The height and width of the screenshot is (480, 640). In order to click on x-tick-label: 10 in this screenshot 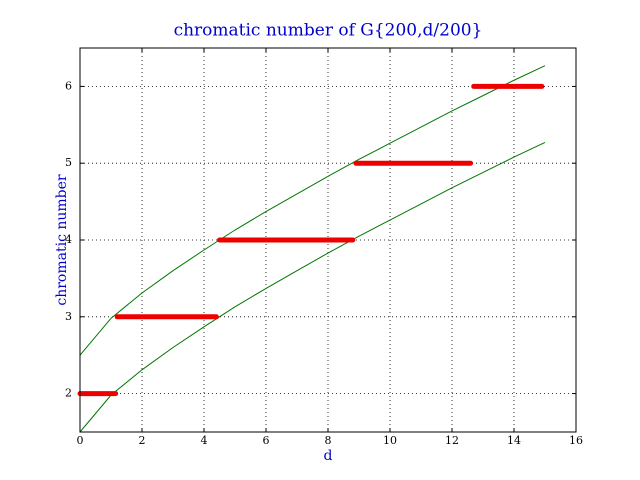, I will do `click(390, 440)`.